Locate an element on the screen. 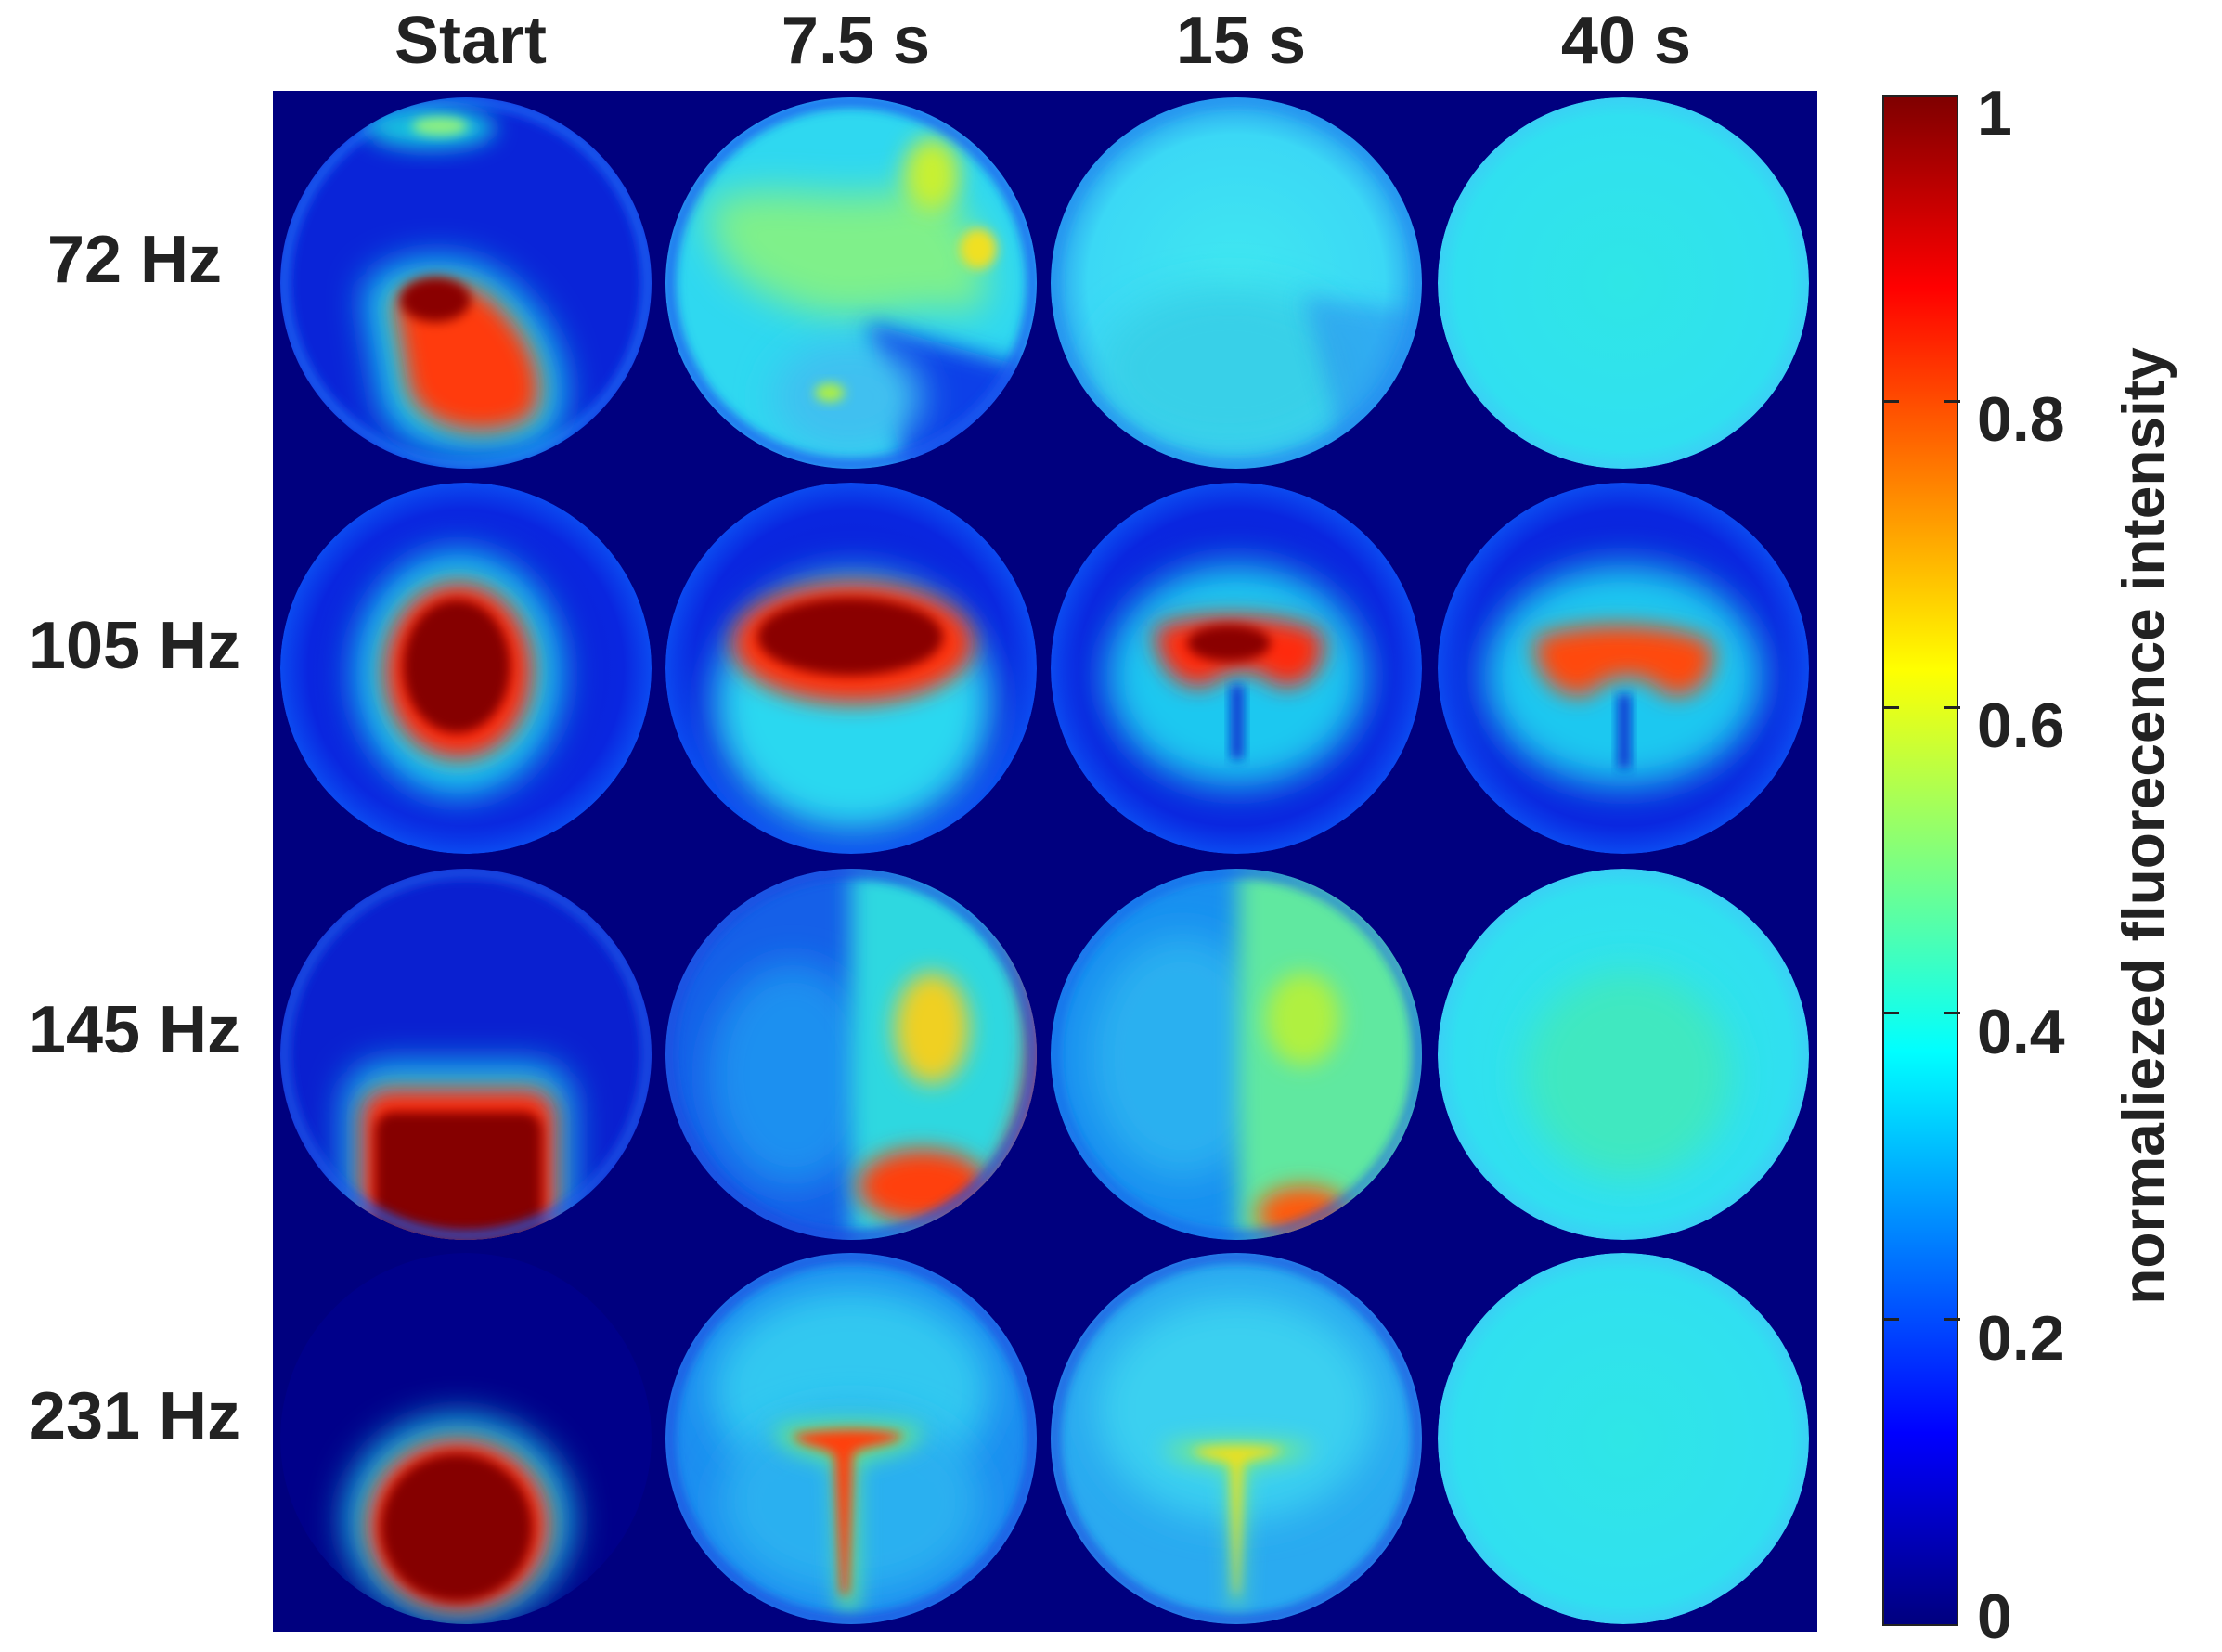 The width and height of the screenshot is (2222, 1652). image-72hz-7-5s is located at coordinates (851, 283).